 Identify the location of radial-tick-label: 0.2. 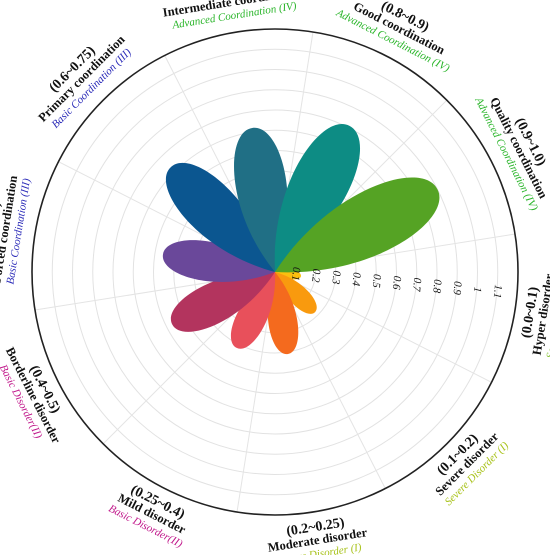
(315, 275).